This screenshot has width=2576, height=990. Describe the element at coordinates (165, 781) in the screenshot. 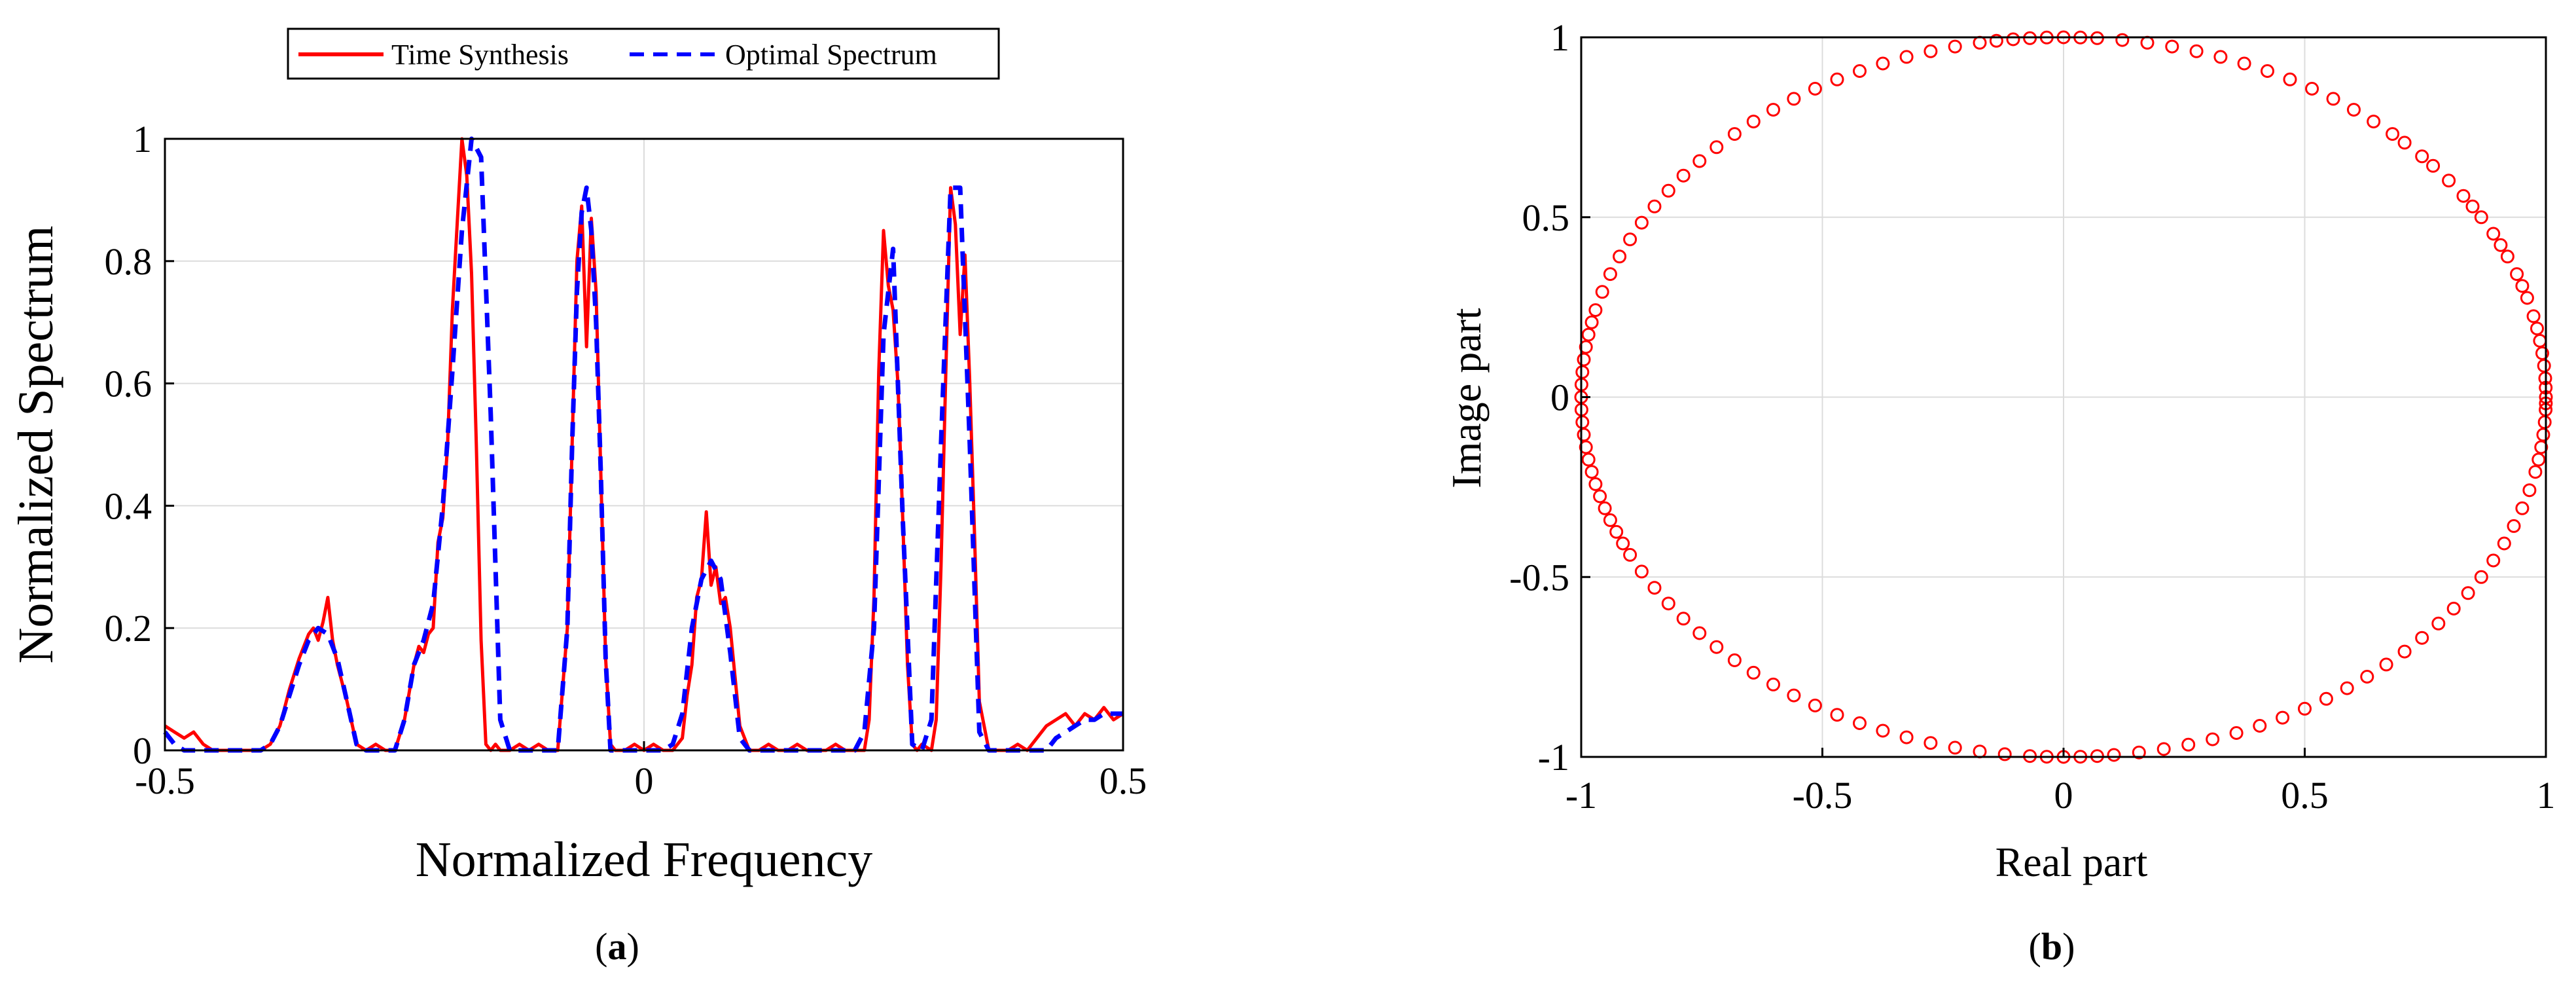

I see `plot-a-xtick-label: -0.5` at that location.